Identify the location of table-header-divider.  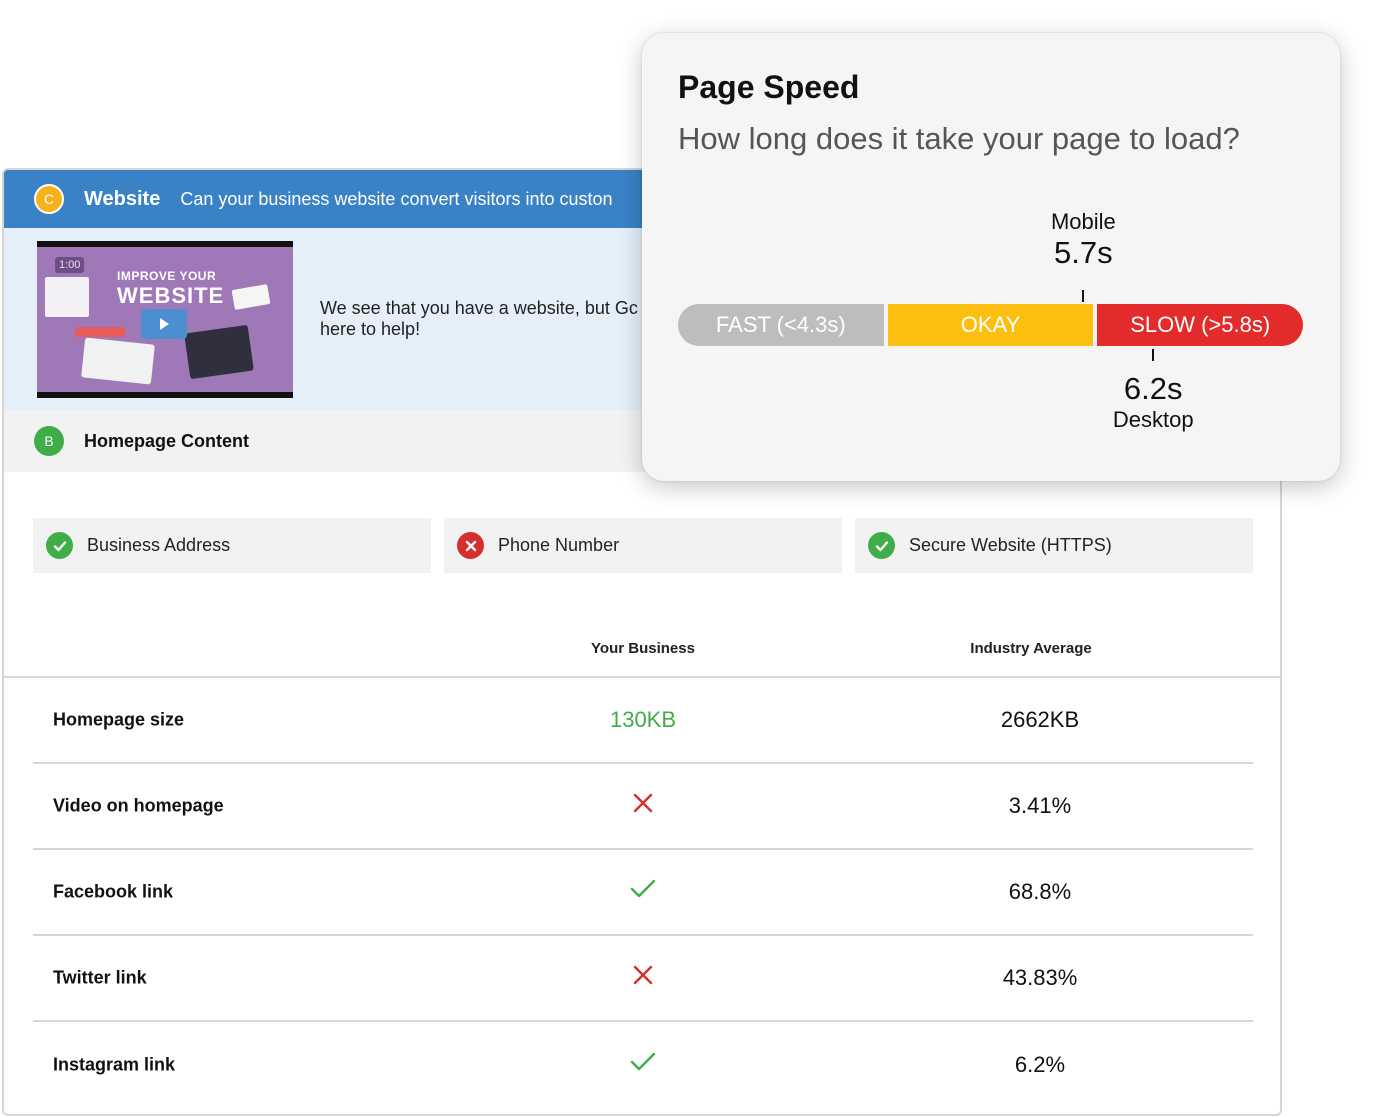
(642, 677).